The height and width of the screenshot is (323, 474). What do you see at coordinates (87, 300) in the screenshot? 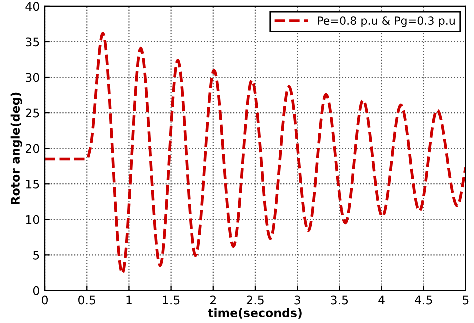
I see `x-tick-label: 0.5` at bounding box center [87, 300].